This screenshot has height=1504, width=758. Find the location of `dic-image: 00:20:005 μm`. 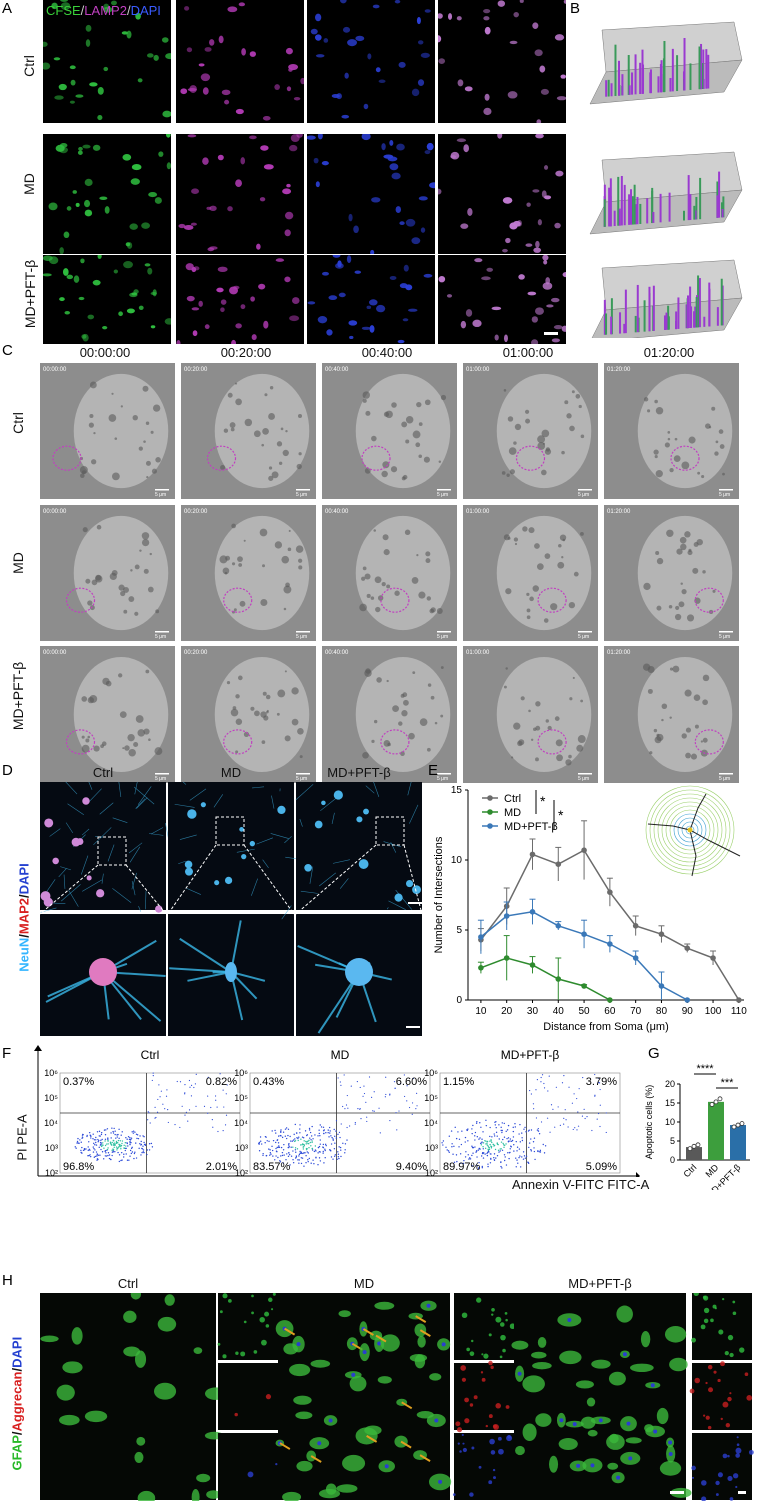

dic-image: 00:20:005 μm is located at coordinates (248, 573).